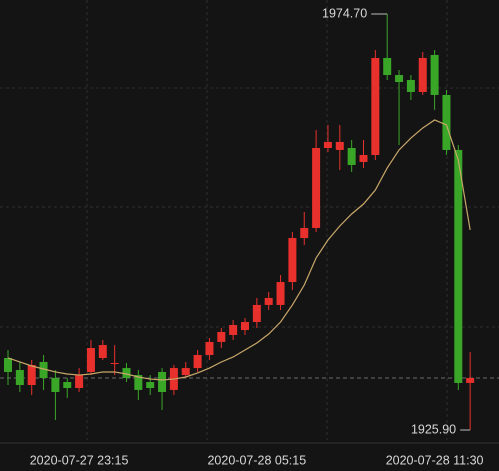  Describe the element at coordinates (435, 460) in the screenshot. I see `x-tick-label: 2020-07-28 11:30` at that location.